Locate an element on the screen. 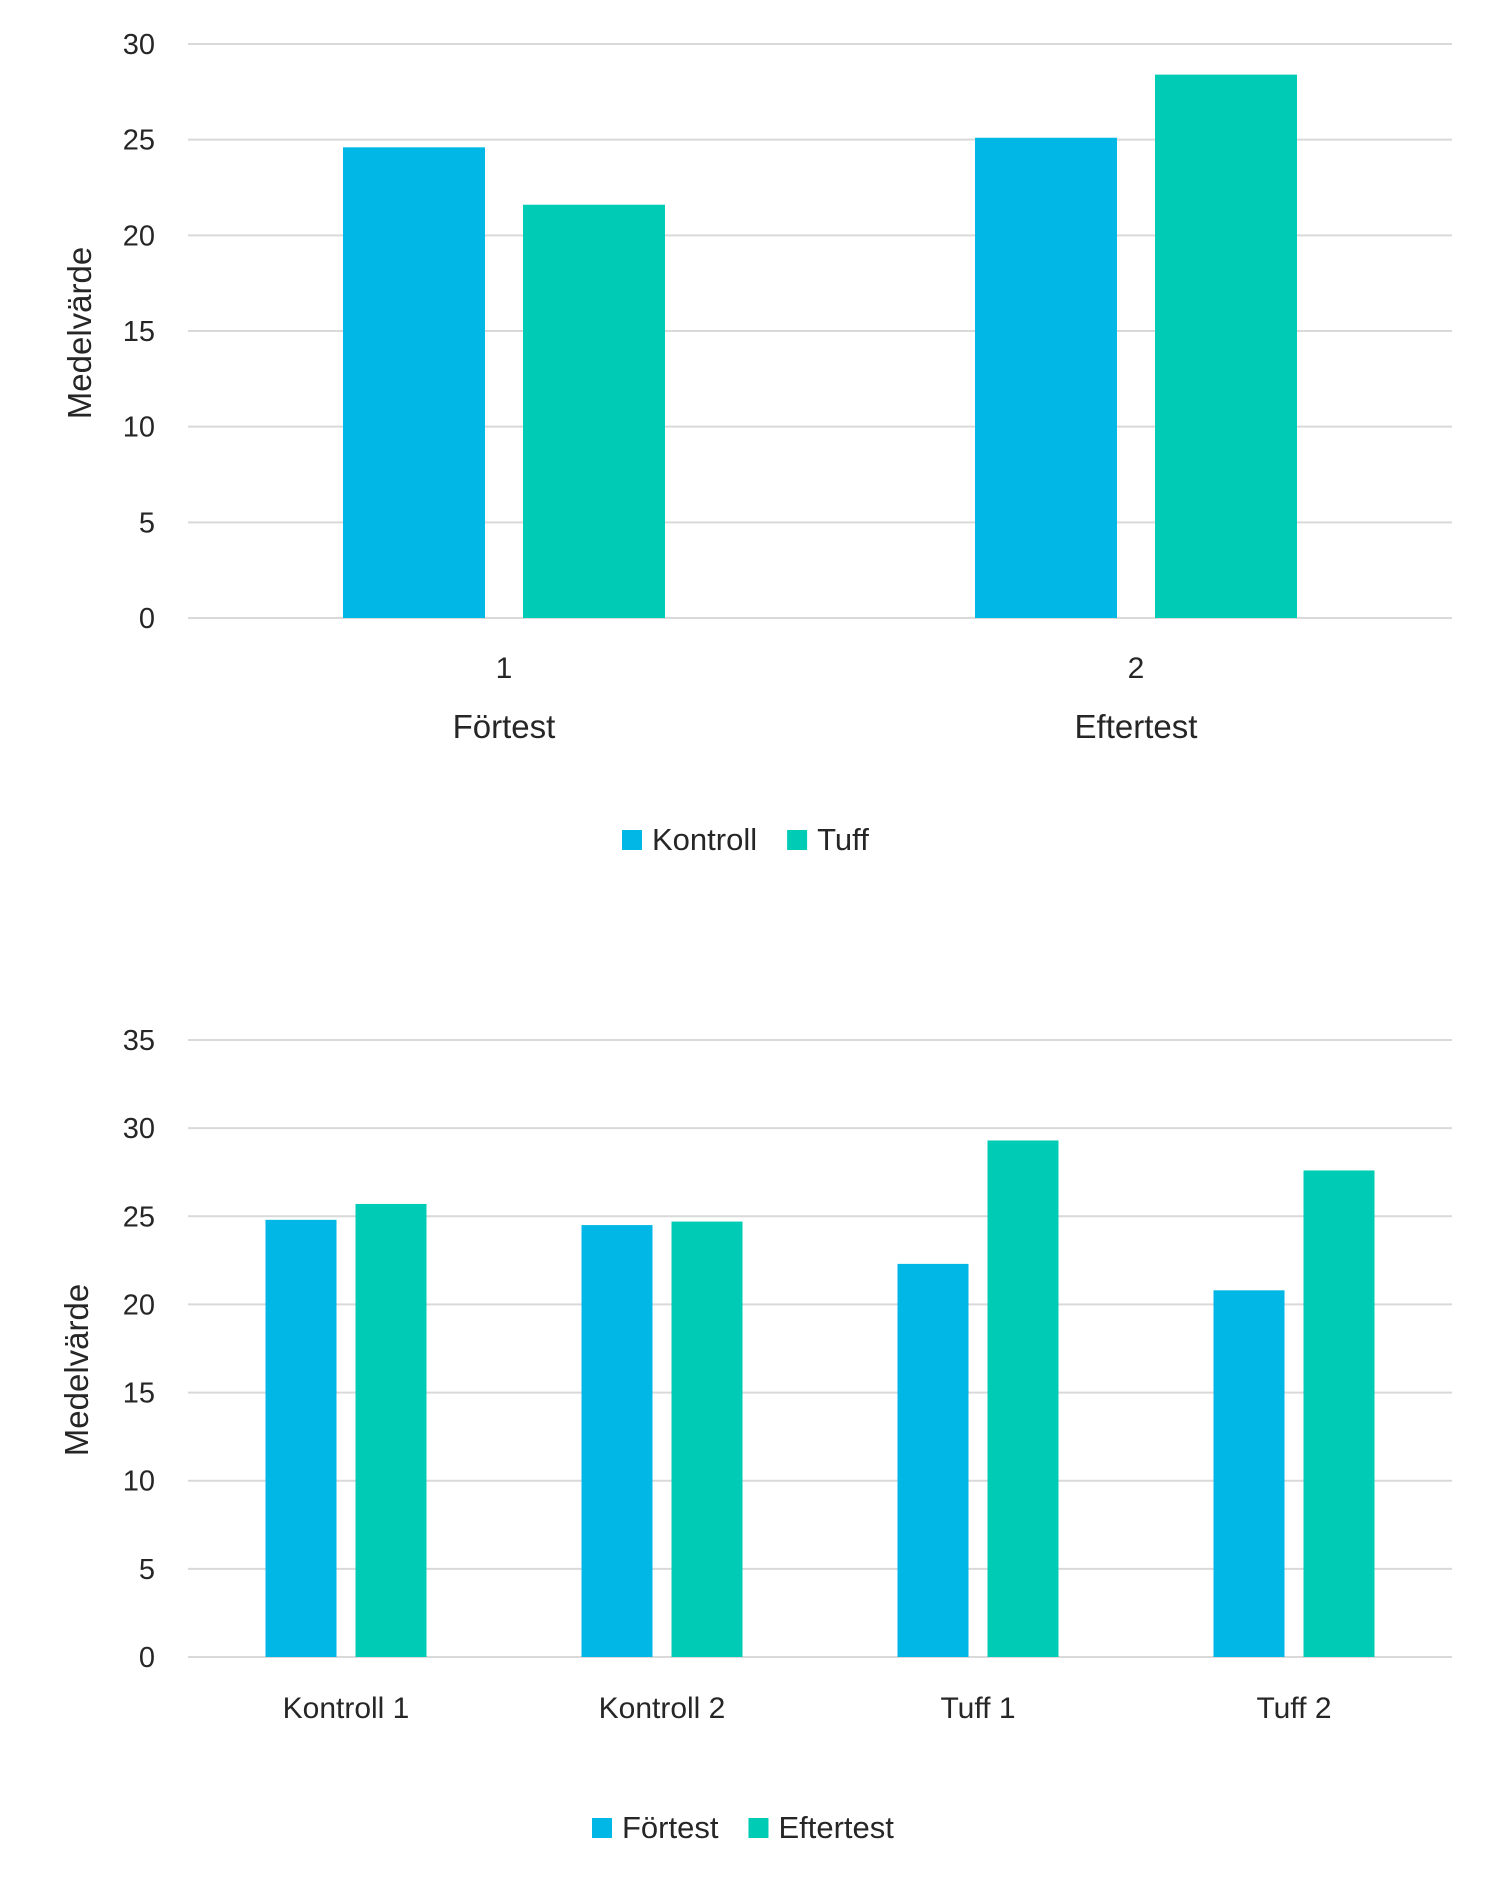 This screenshot has height=1890, width=1501. y-tick-labels: 0 5 10 15 20 25 30 is located at coordinates (139, 332).